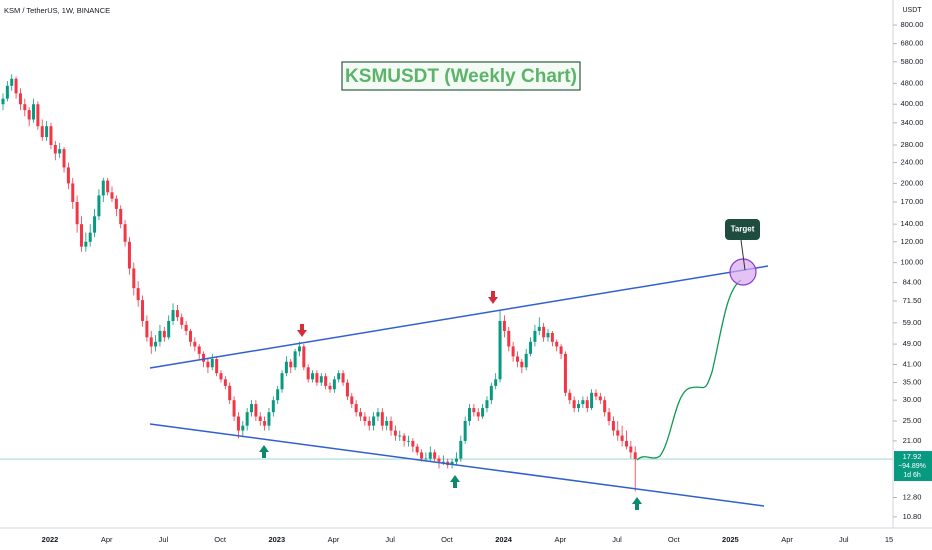 This screenshot has width=932, height=550. What do you see at coordinates (730, 539) in the screenshot?
I see `x-tick-label: 2025` at bounding box center [730, 539].